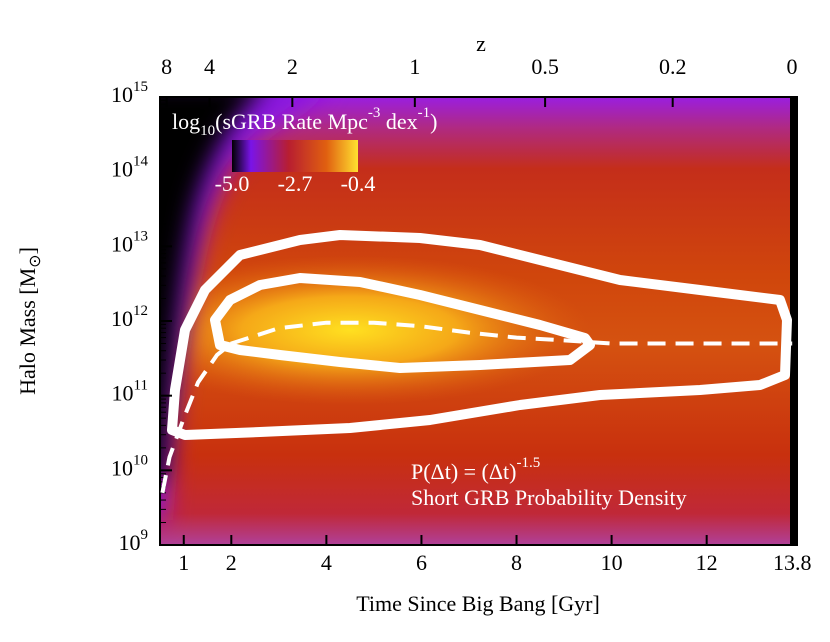 This screenshot has height=642, width=830. What do you see at coordinates (295, 183) in the screenshot?
I see `colorbar-tick-label: -2.7` at bounding box center [295, 183].